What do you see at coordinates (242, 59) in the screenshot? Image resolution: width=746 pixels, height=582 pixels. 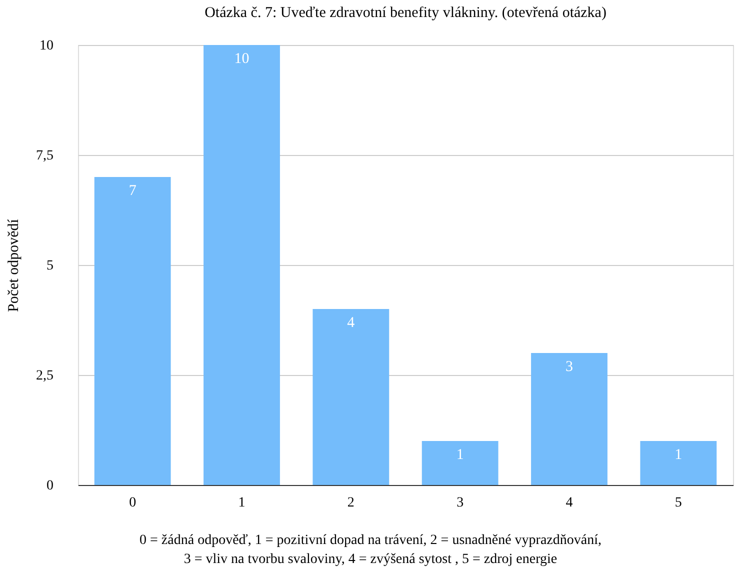 I see `data-label: 10` at bounding box center [242, 59].